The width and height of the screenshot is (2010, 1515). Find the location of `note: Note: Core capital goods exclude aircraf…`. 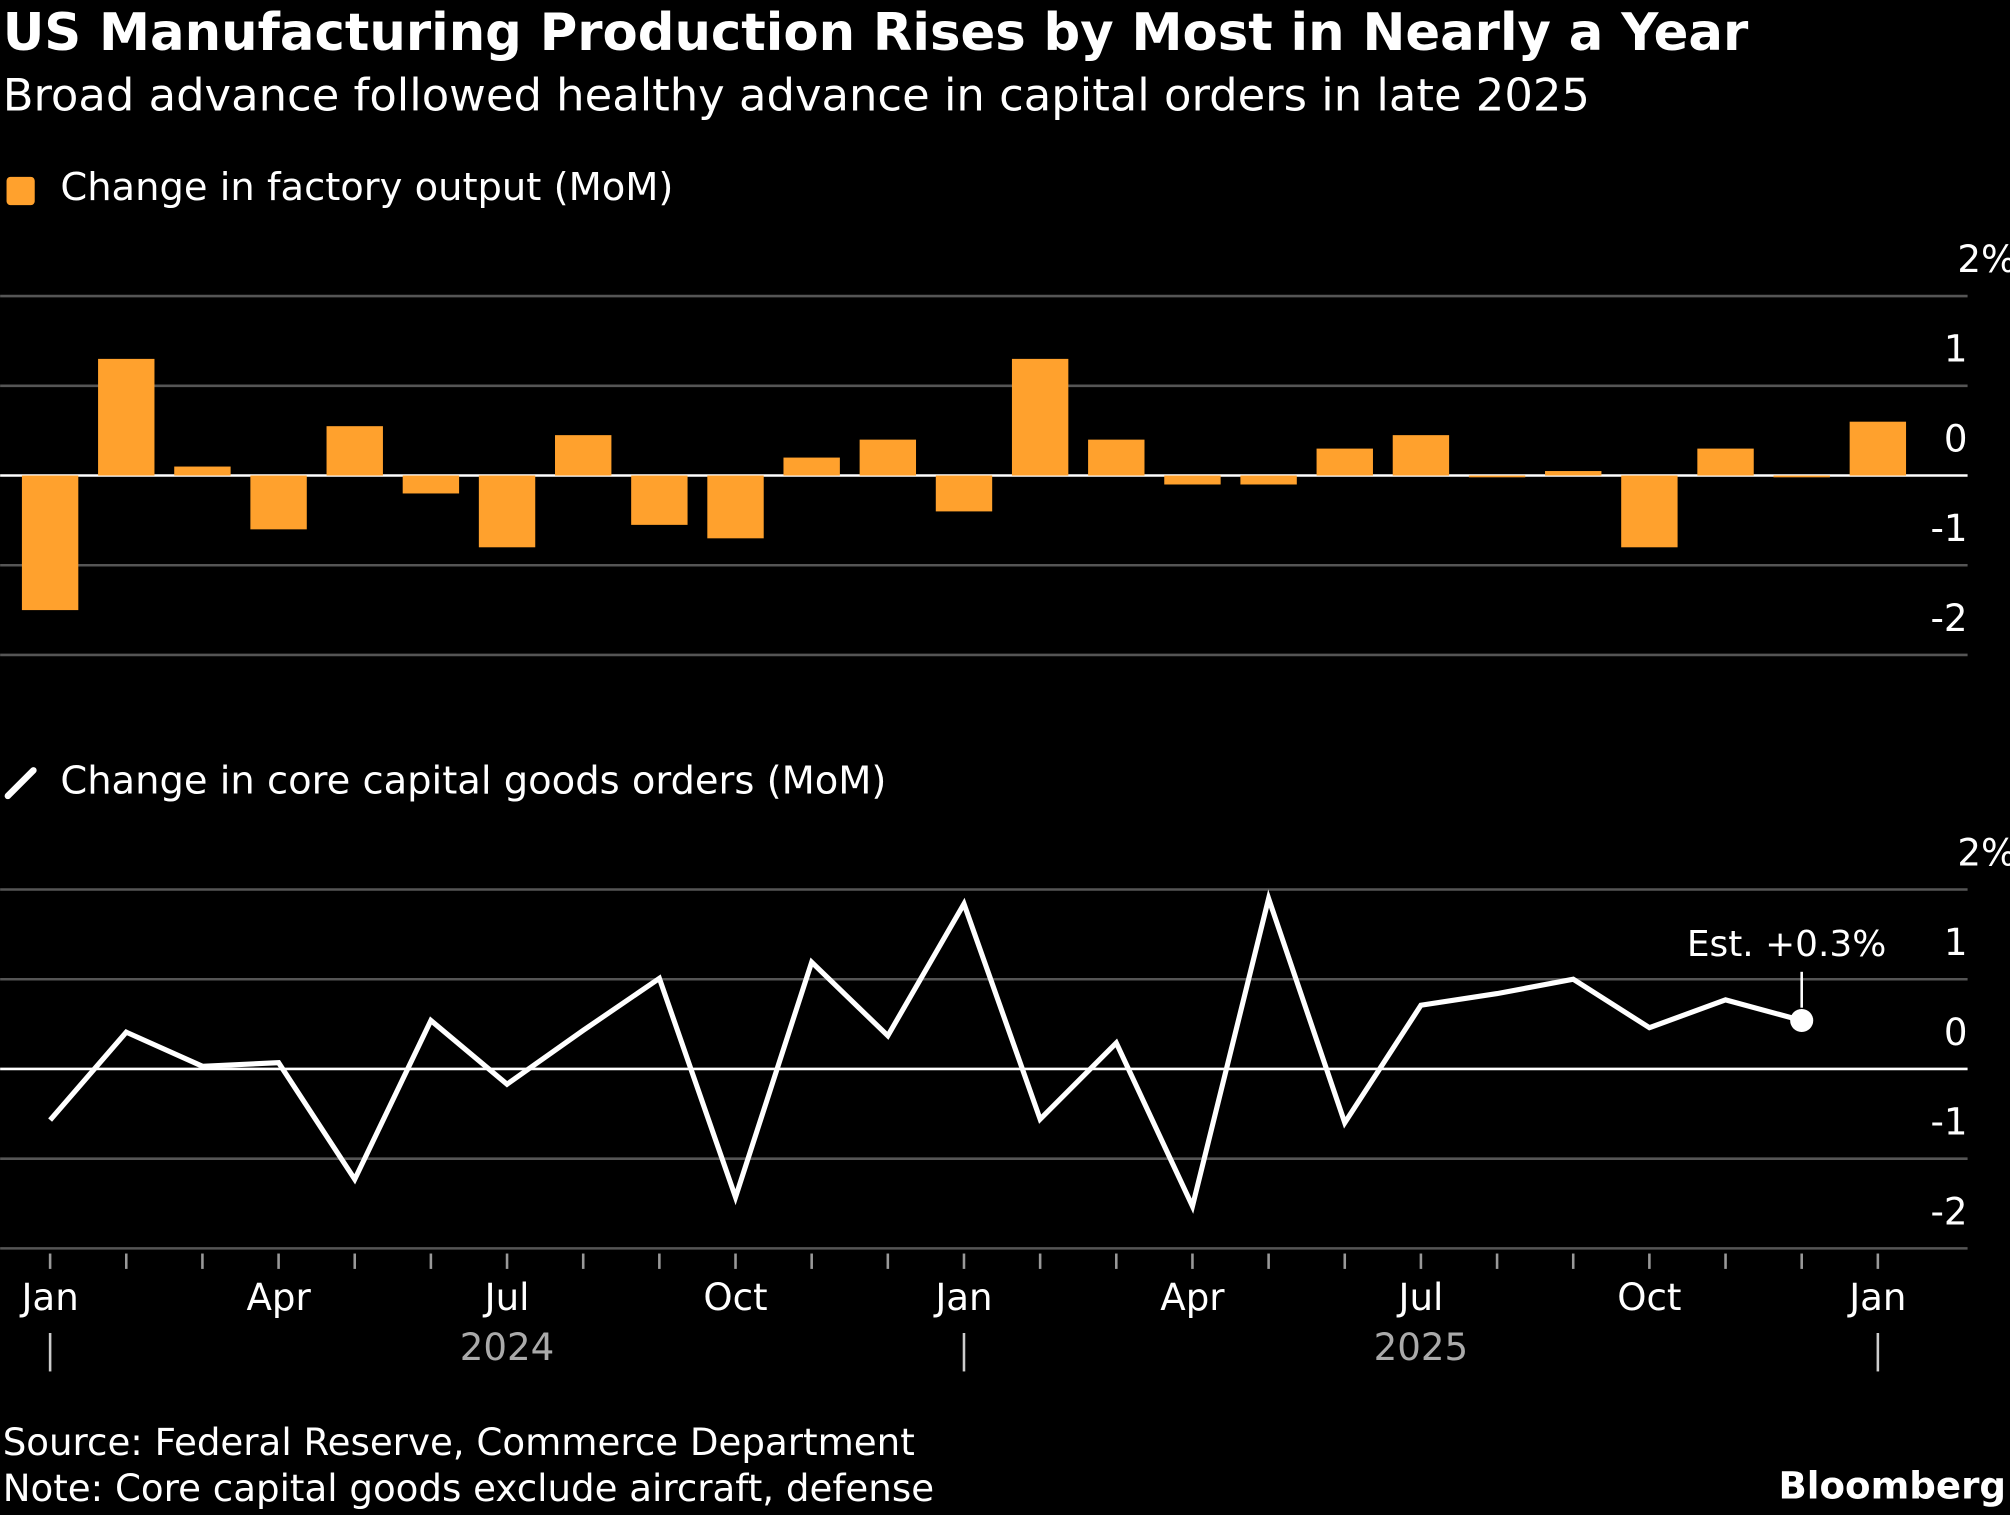

note: Note: Core capital goods exclude aircraf… is located at coordinates (468, 1488).